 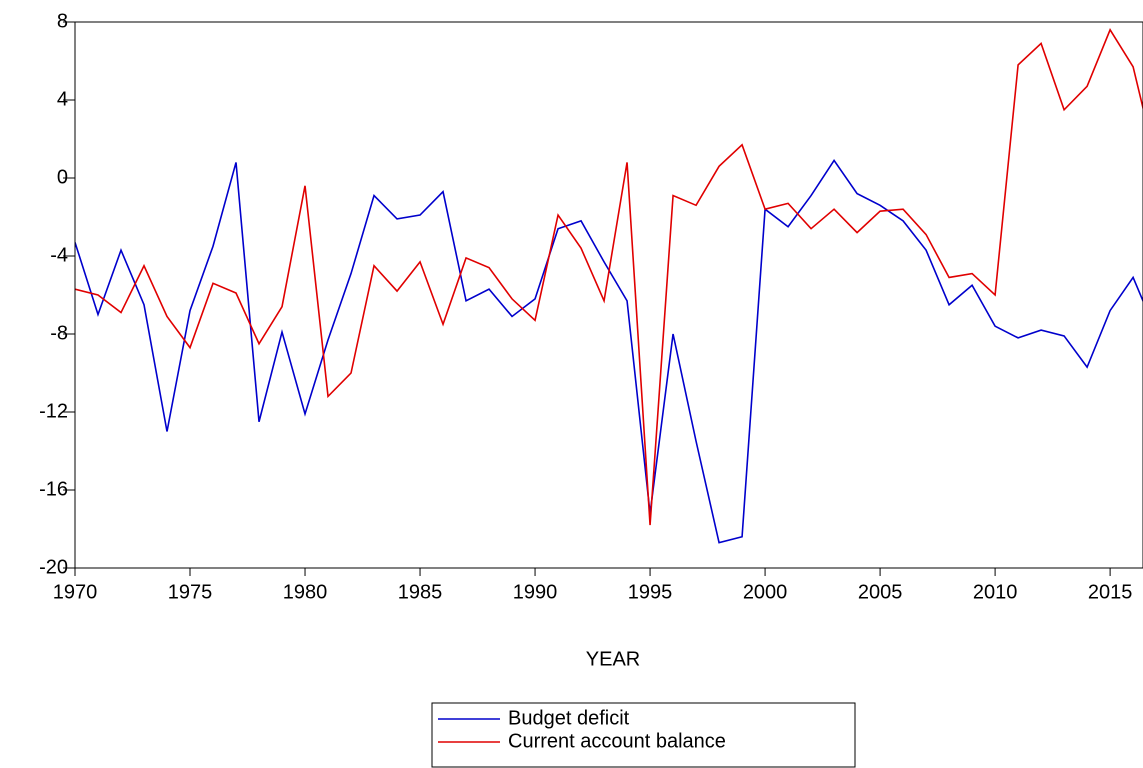 What do you see at coordinates (75, 592) in the screenshot?
I see `x-tick-label: 1970` at bounding box center [75, 592].